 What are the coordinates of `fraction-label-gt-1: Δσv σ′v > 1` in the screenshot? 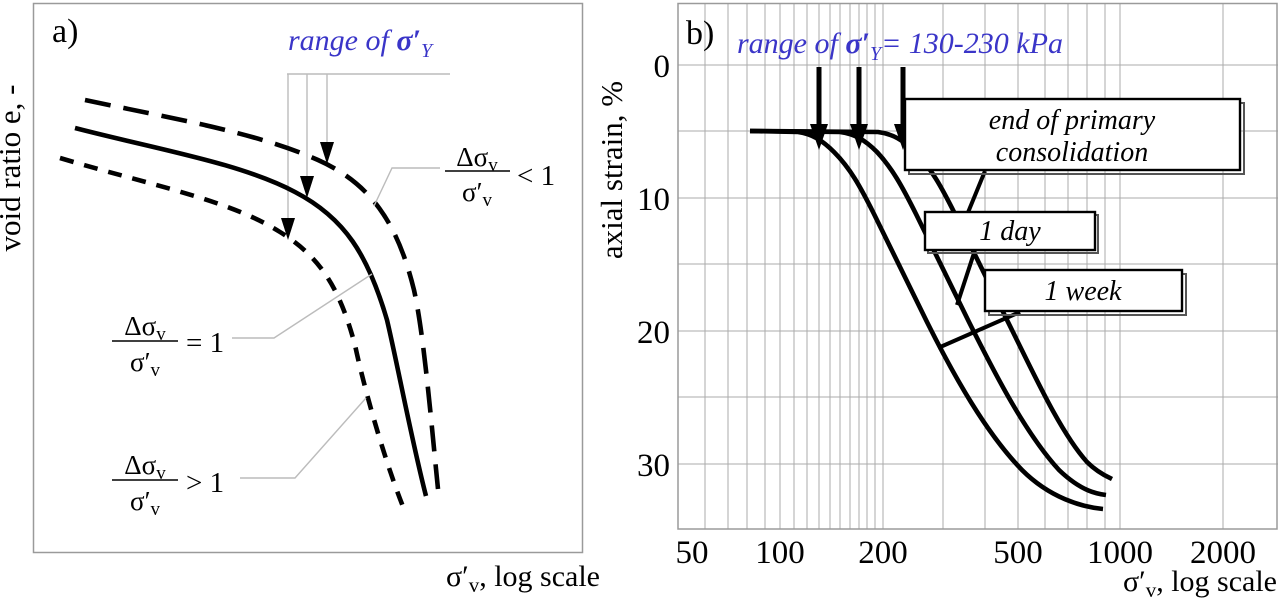 It's located at (168, 485).